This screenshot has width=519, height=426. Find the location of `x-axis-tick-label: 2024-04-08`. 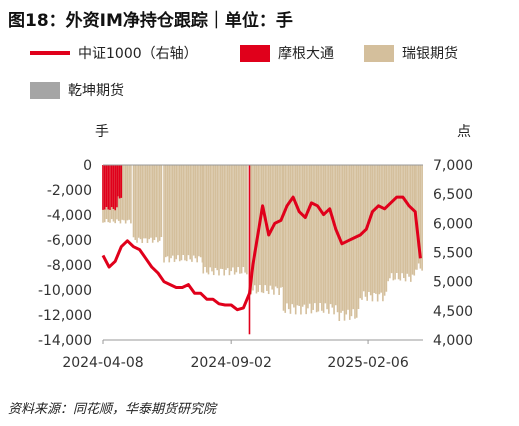

x-axis-tick-label: 2024-04-08 is located at coordinates (102, 363).